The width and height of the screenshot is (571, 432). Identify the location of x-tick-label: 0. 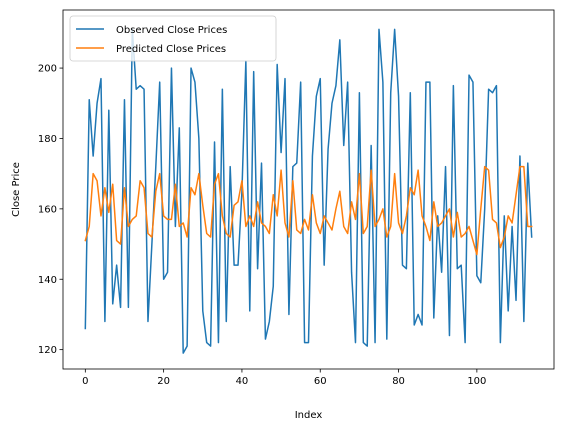
(85, 381).